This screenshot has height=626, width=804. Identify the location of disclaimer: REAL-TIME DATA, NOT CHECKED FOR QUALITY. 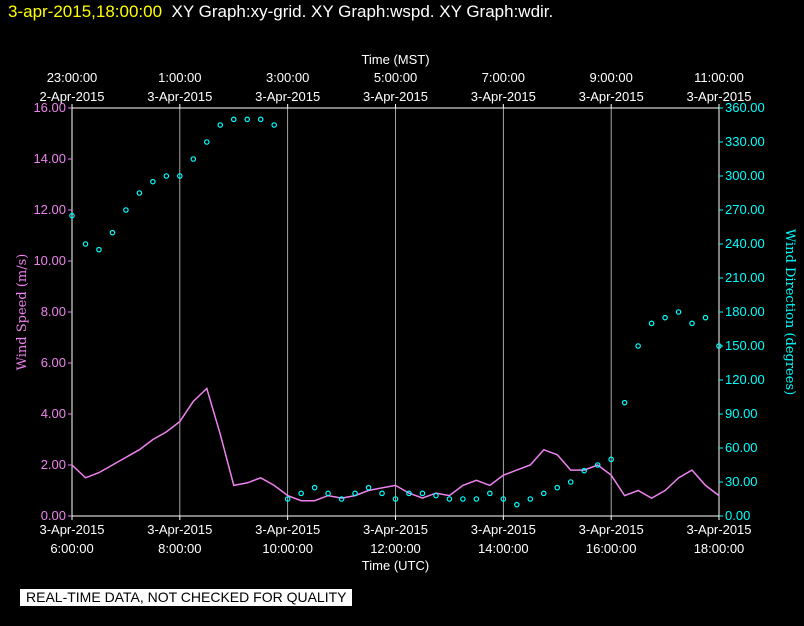
(186, 597).